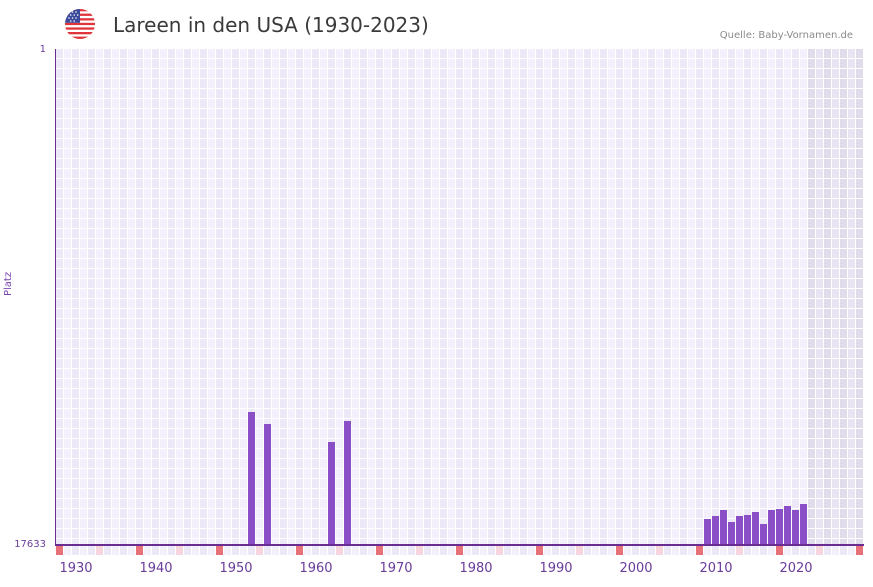  I want to click on x-tick-2010: 2010, so click(716, 568).